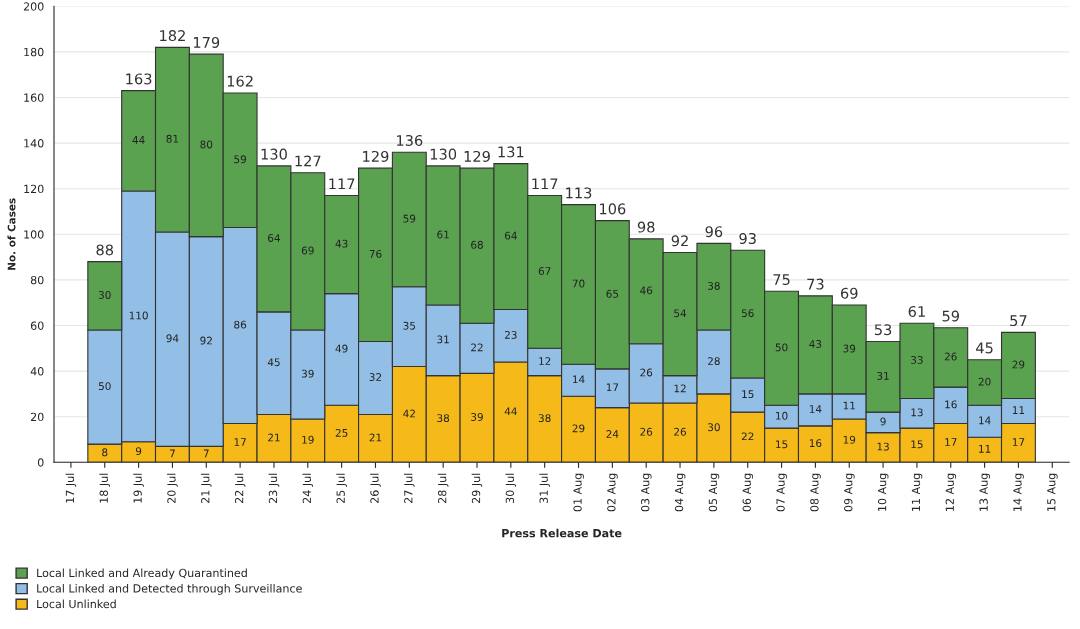  What do you see at coordinates (34, 97) in the screenshot?
I see `y-tick-label: 160` at bounding box center [34, 97].